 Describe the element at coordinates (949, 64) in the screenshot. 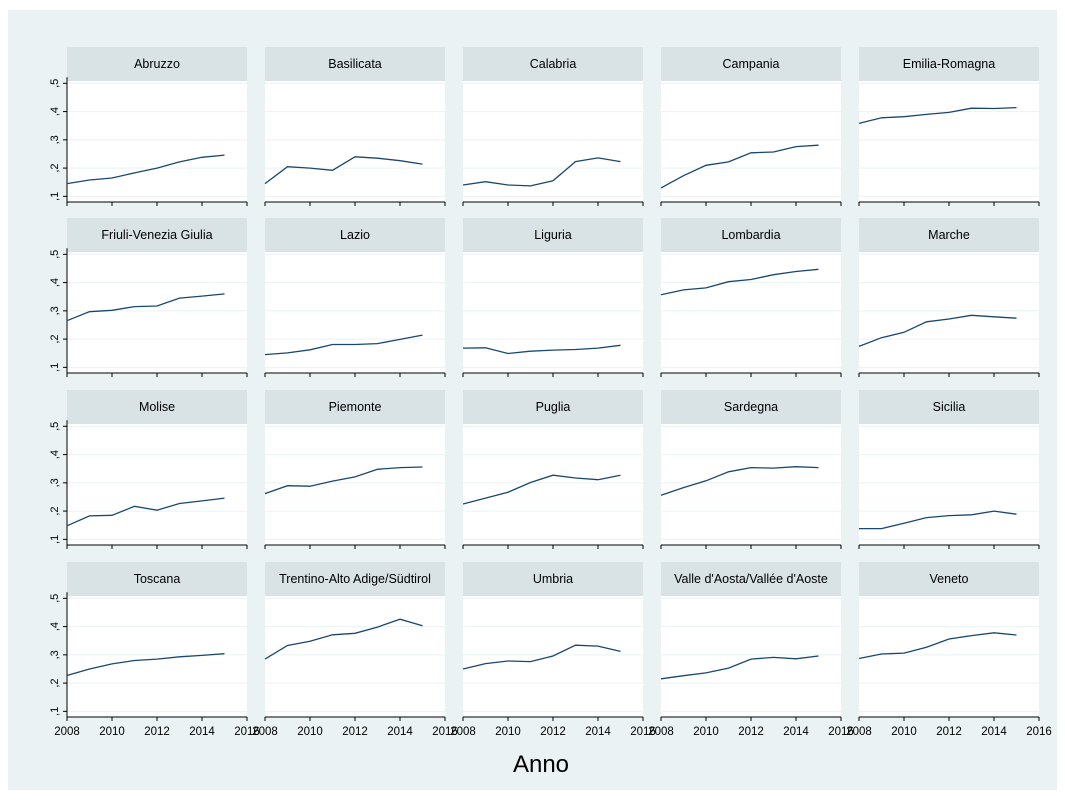

I see `panel-title: Emilia-Romagna` at that location.